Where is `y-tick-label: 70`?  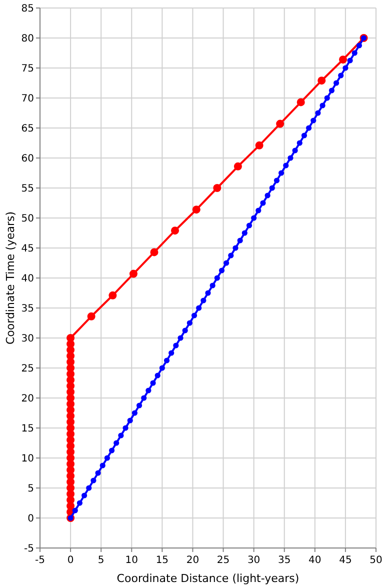 y-tick-label: 70 is located at coordinates (27, 99).